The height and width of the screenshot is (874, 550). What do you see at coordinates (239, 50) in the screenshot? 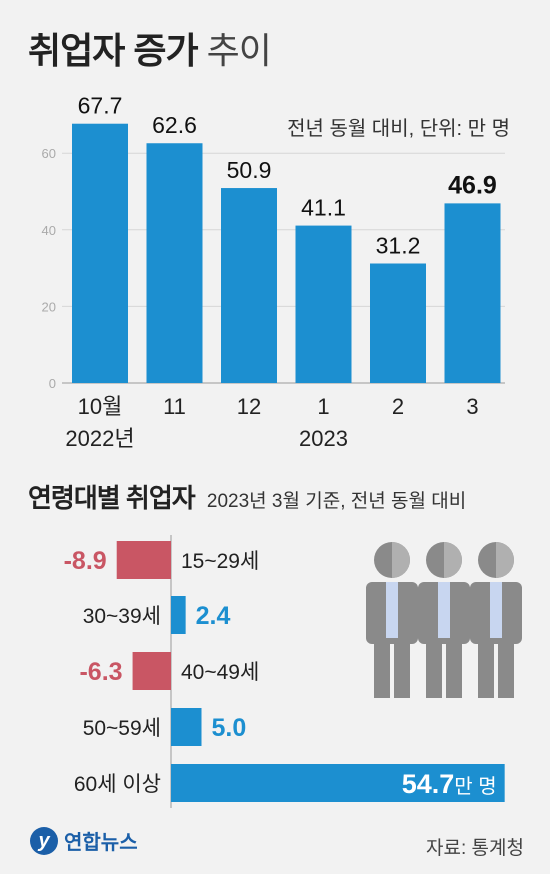
I see `title-sub: 추이` at bounding box center [239, 50].